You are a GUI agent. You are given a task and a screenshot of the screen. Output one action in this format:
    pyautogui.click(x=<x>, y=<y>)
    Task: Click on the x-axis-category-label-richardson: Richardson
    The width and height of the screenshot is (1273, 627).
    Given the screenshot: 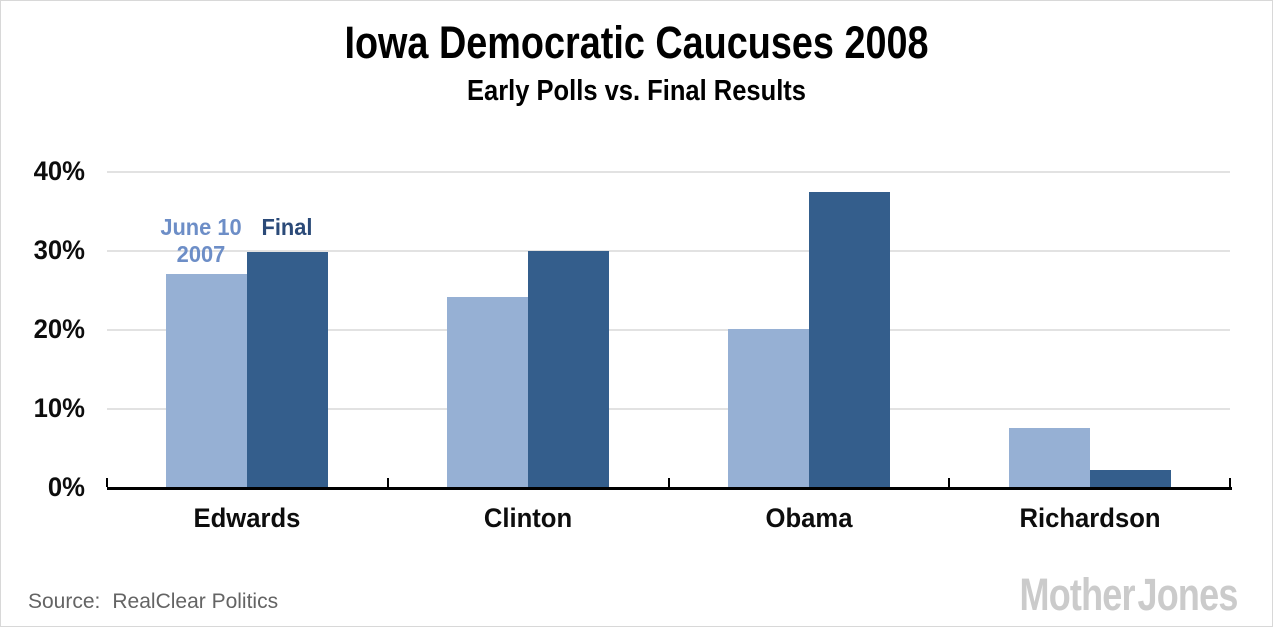 What is the action you would take?
    pyautogui.click(x=1090, y=518)
    